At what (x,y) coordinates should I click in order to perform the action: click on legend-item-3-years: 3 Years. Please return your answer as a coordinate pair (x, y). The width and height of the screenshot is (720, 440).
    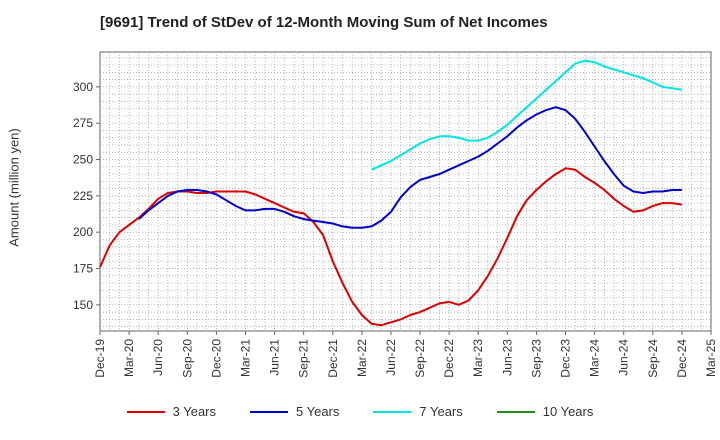
    Looking at the image, I should click on (171, 411).